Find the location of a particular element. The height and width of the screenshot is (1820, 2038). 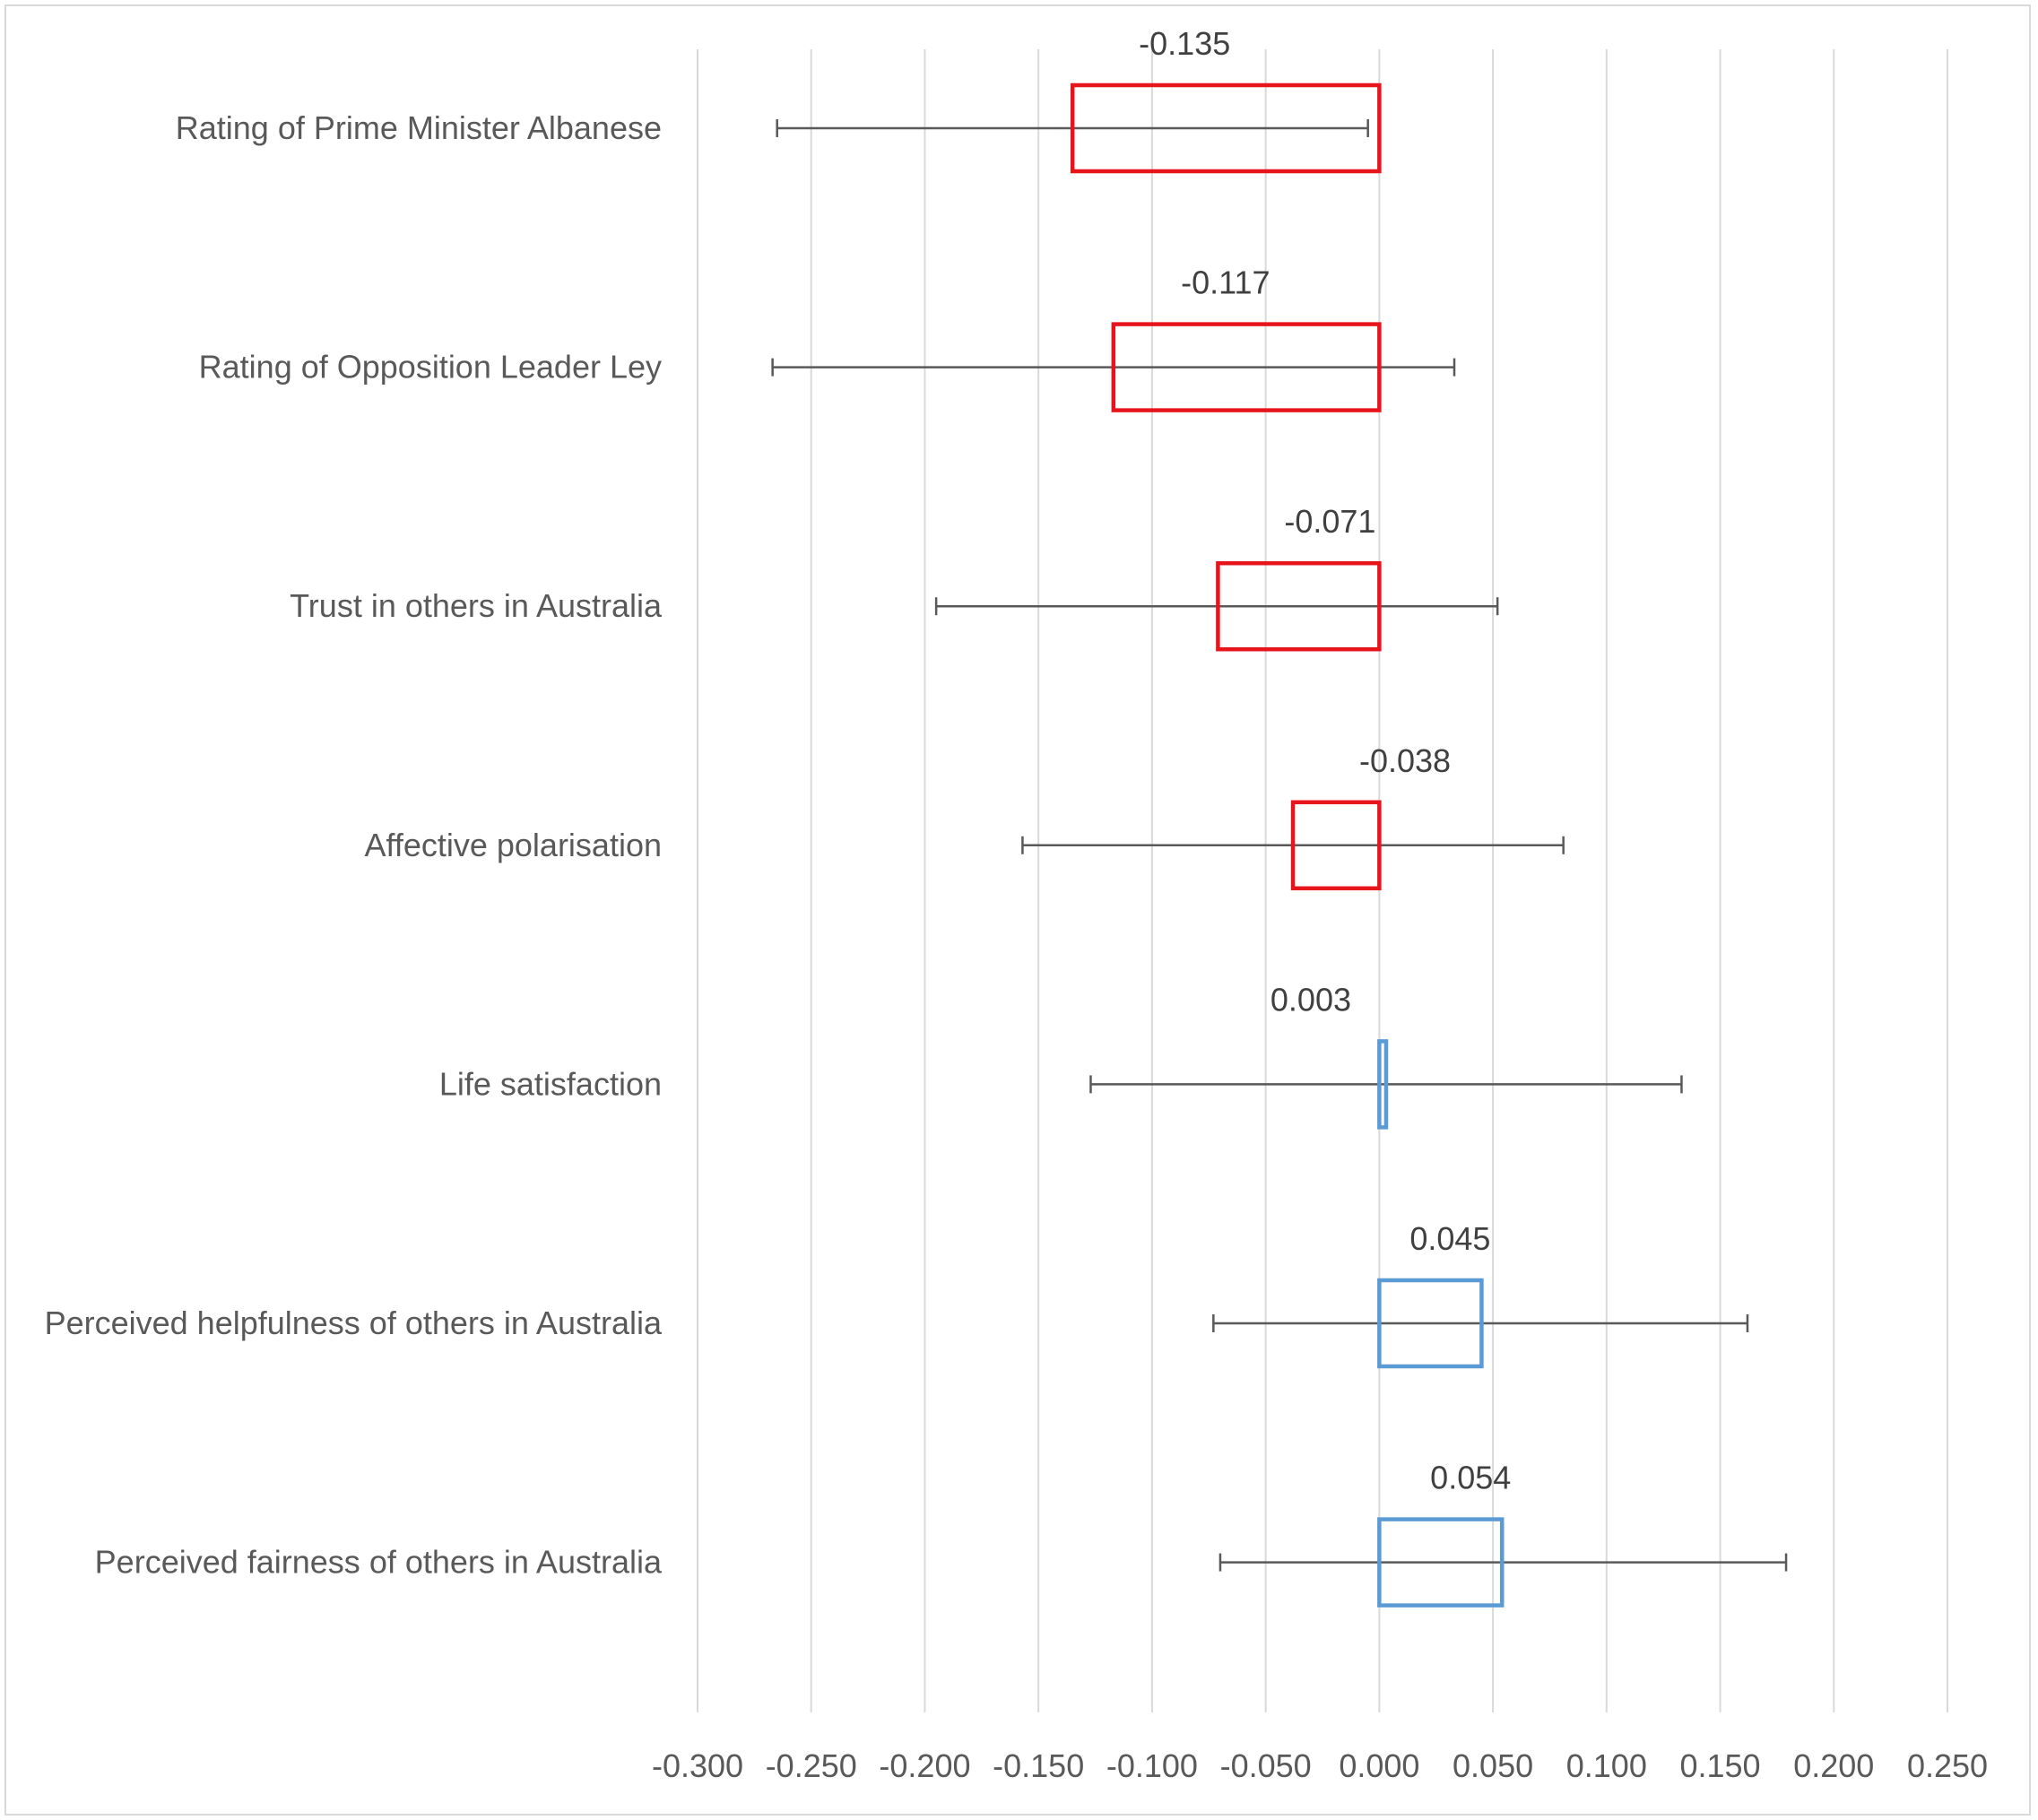

data-label: -0.038 is located at coordinates (1405, 760).